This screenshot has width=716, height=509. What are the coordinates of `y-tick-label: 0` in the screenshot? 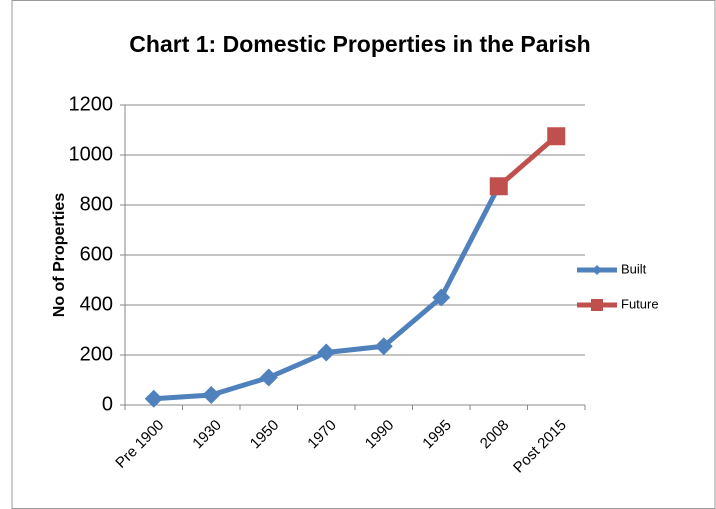 It's located at (107, 404).